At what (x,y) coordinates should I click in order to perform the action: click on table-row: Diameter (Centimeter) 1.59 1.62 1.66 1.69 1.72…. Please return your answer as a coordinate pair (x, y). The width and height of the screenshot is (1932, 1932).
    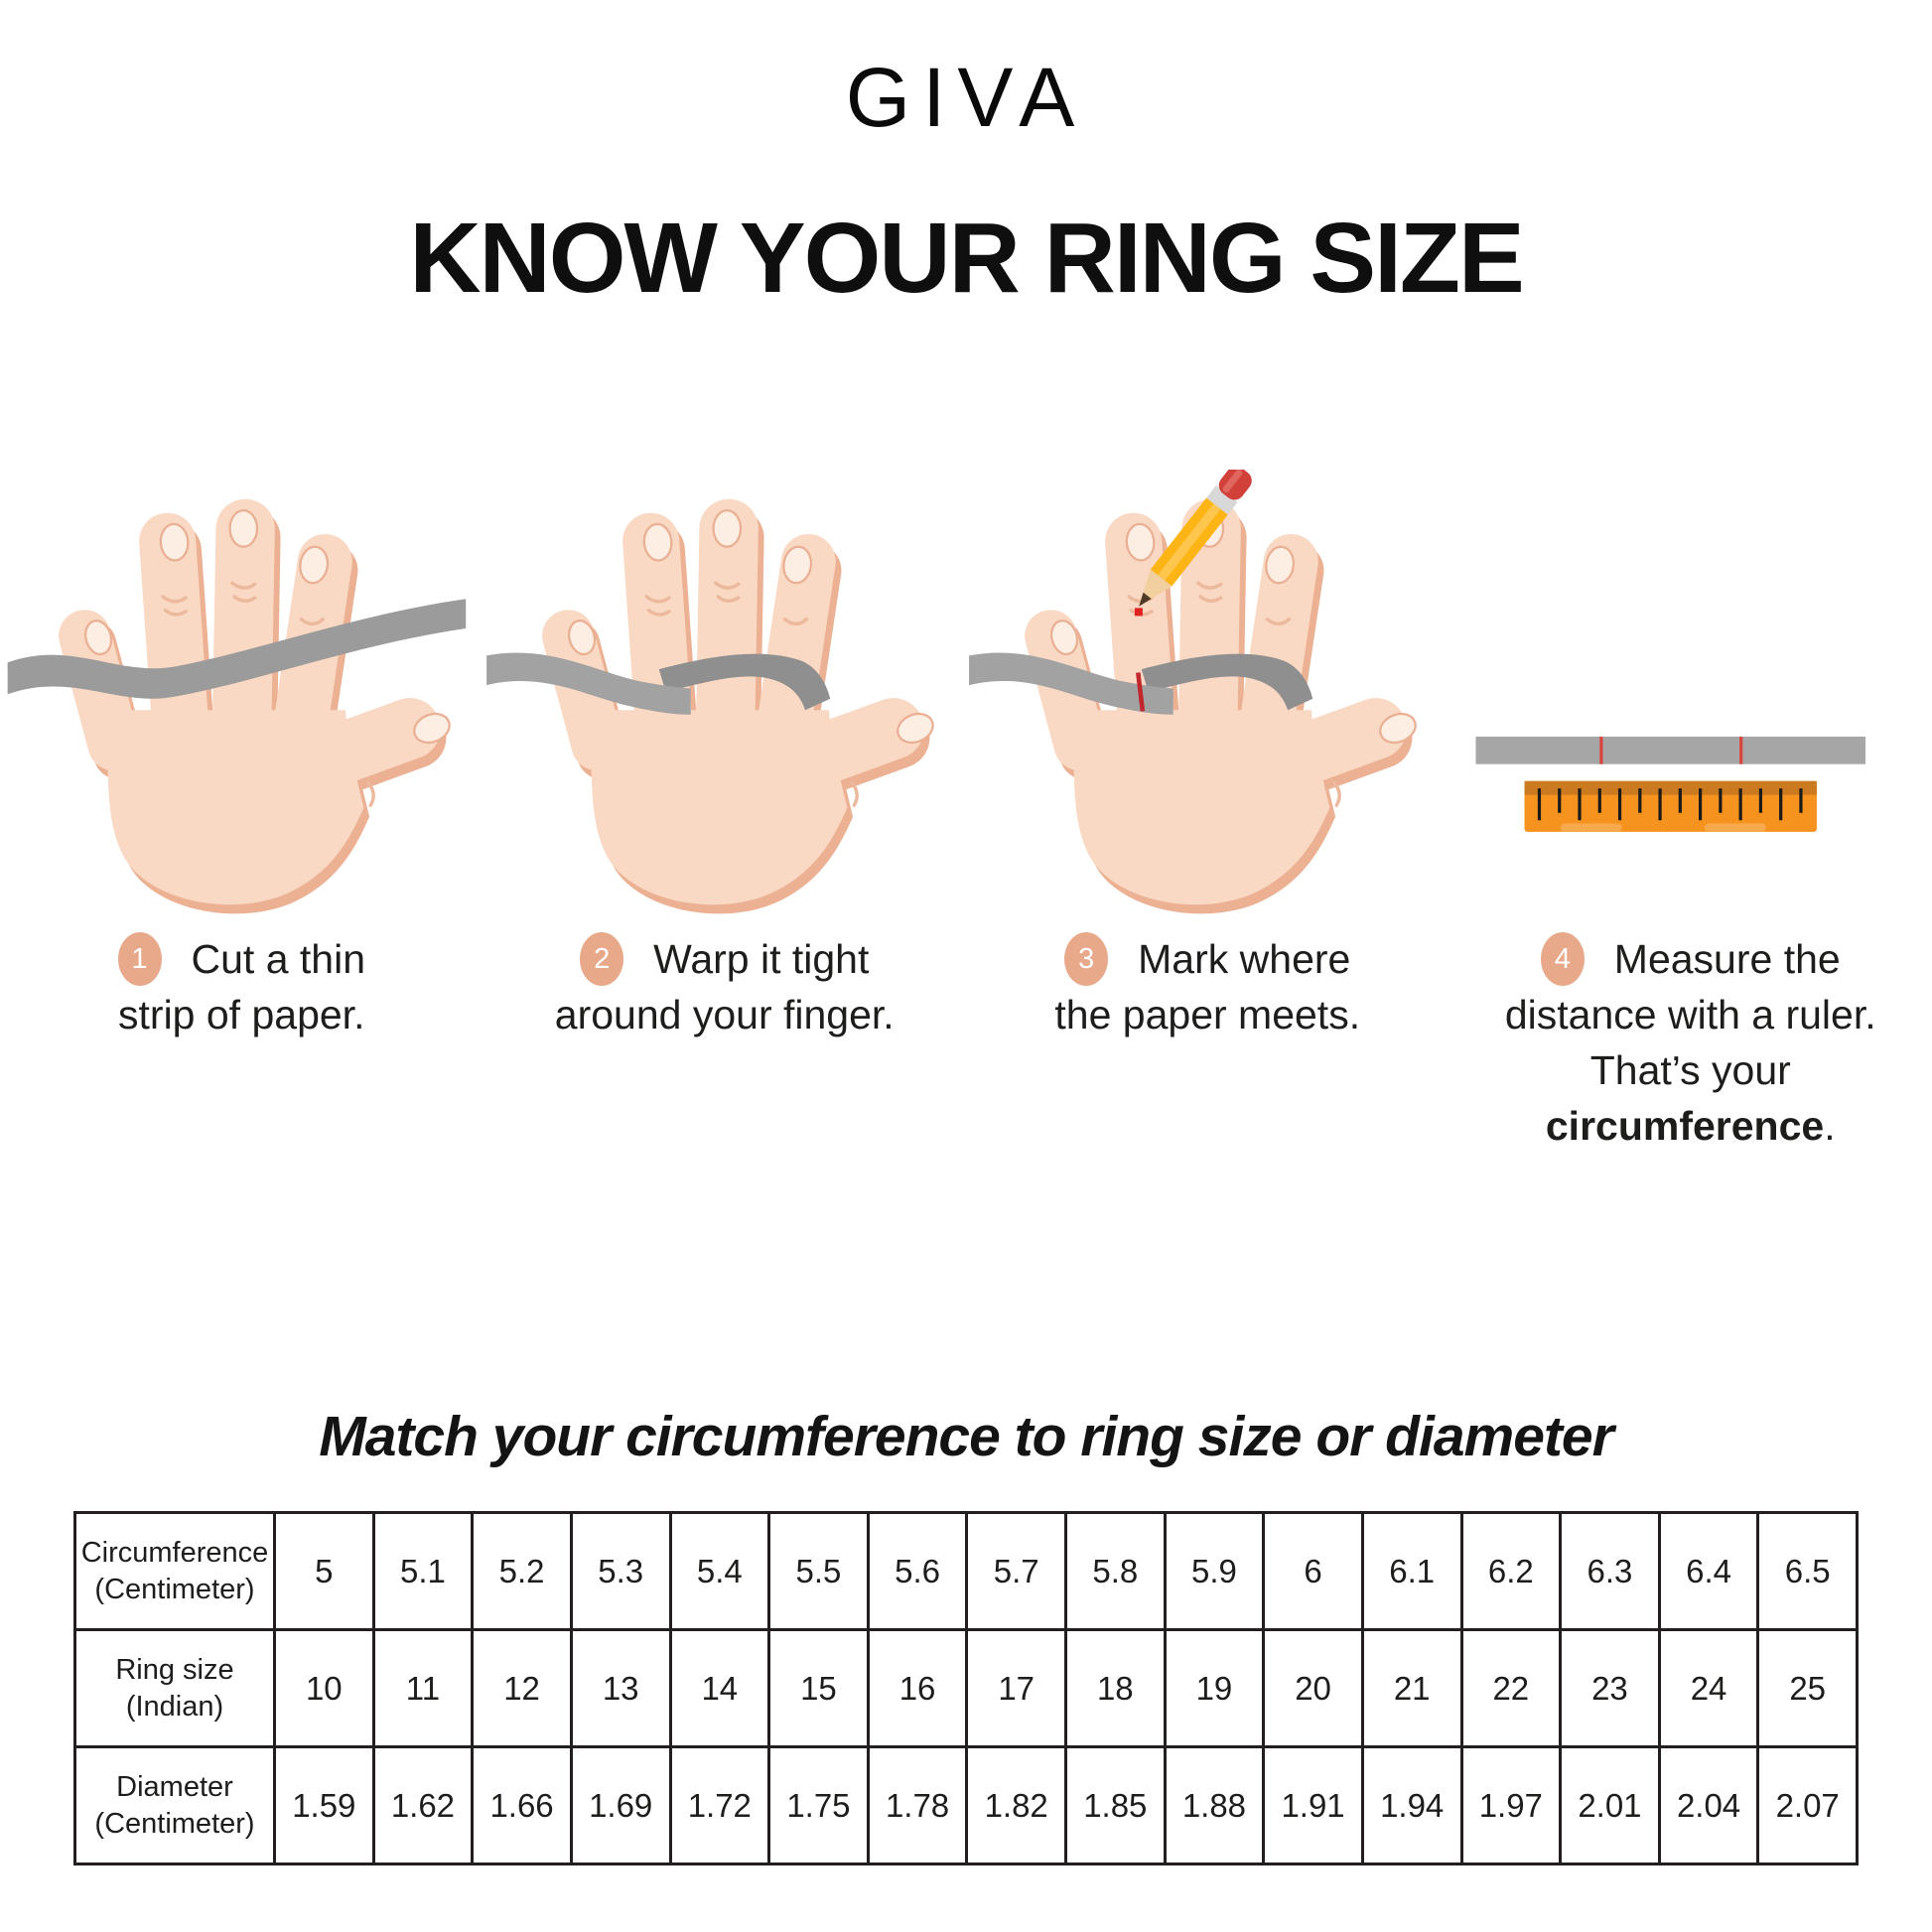
    Looking at the image, I should click on (966, 1805).